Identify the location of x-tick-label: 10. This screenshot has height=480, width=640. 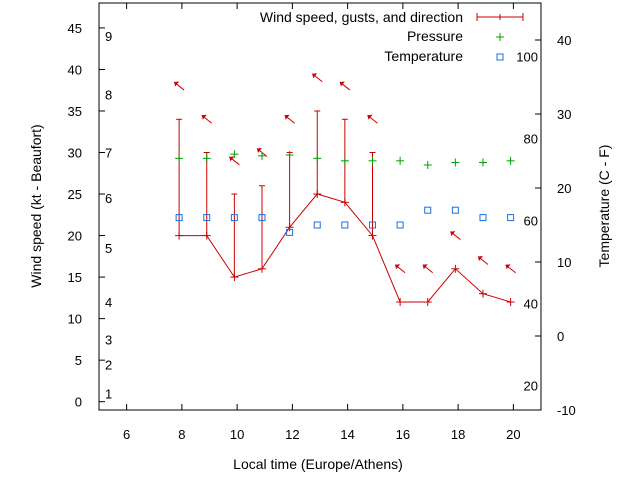
(237, 434).